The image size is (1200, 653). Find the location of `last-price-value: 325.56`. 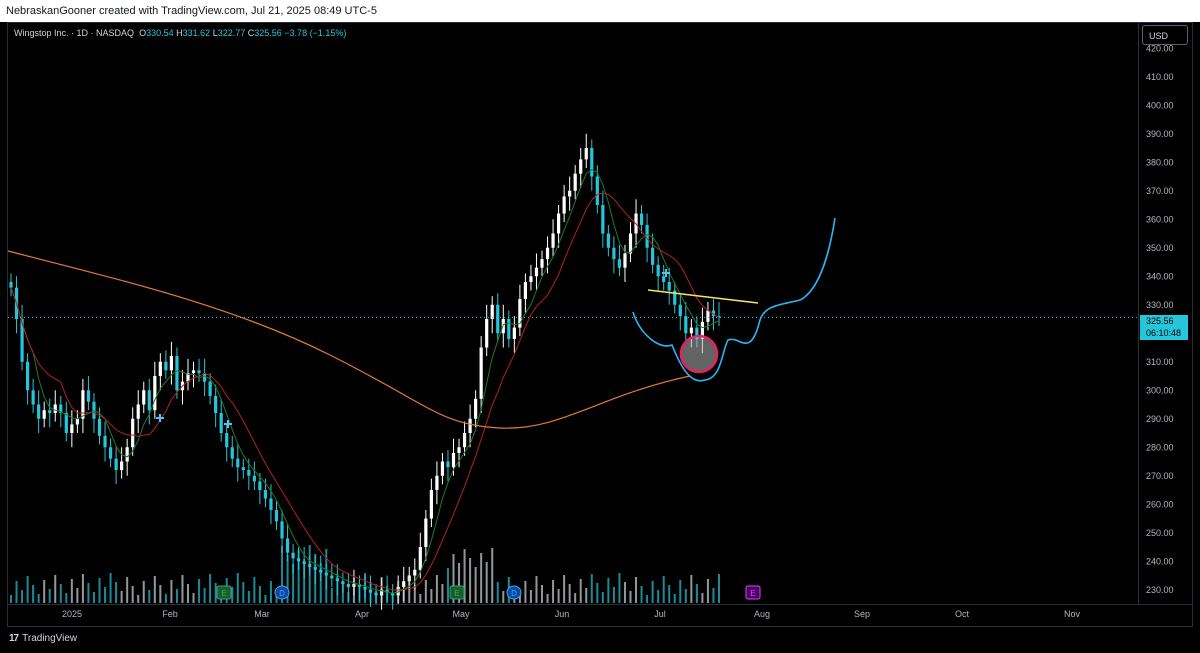

last-price-value: 325.56 is located at coordinates (1160, 321).